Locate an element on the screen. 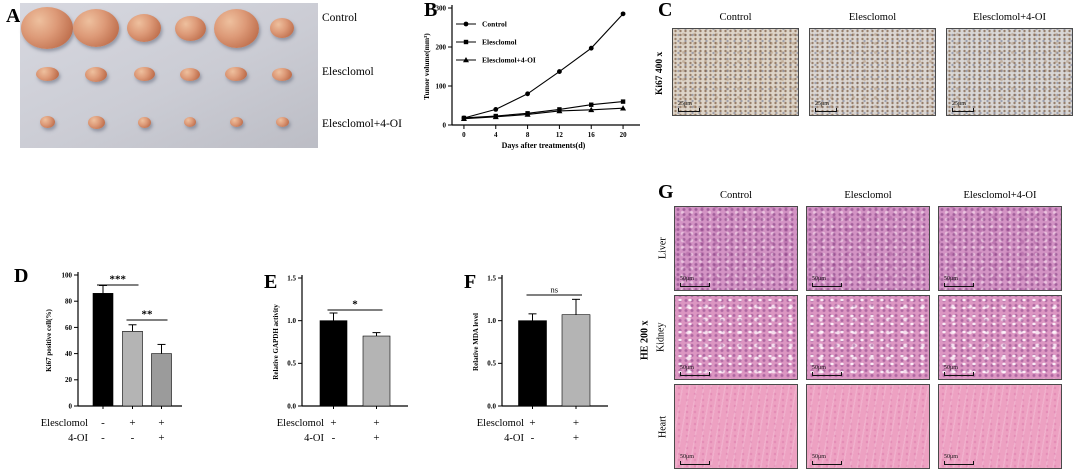 The image size is (1080, 471). svg-text: 20 is located at coordinates (69, 380).